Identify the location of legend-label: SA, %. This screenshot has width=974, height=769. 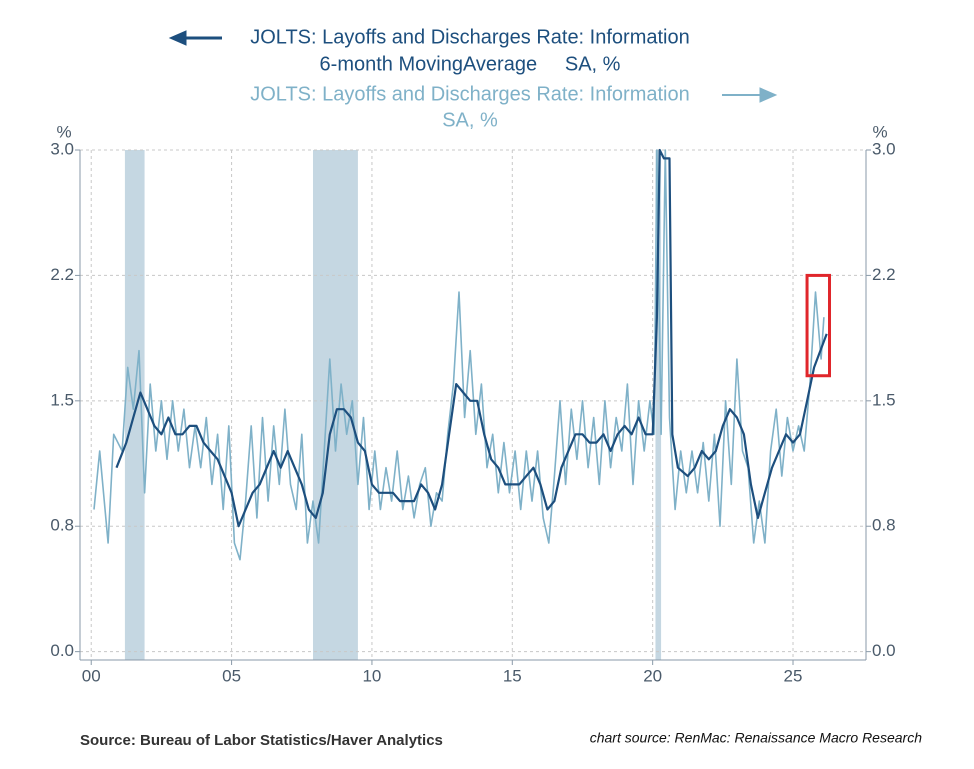
(470, 120).